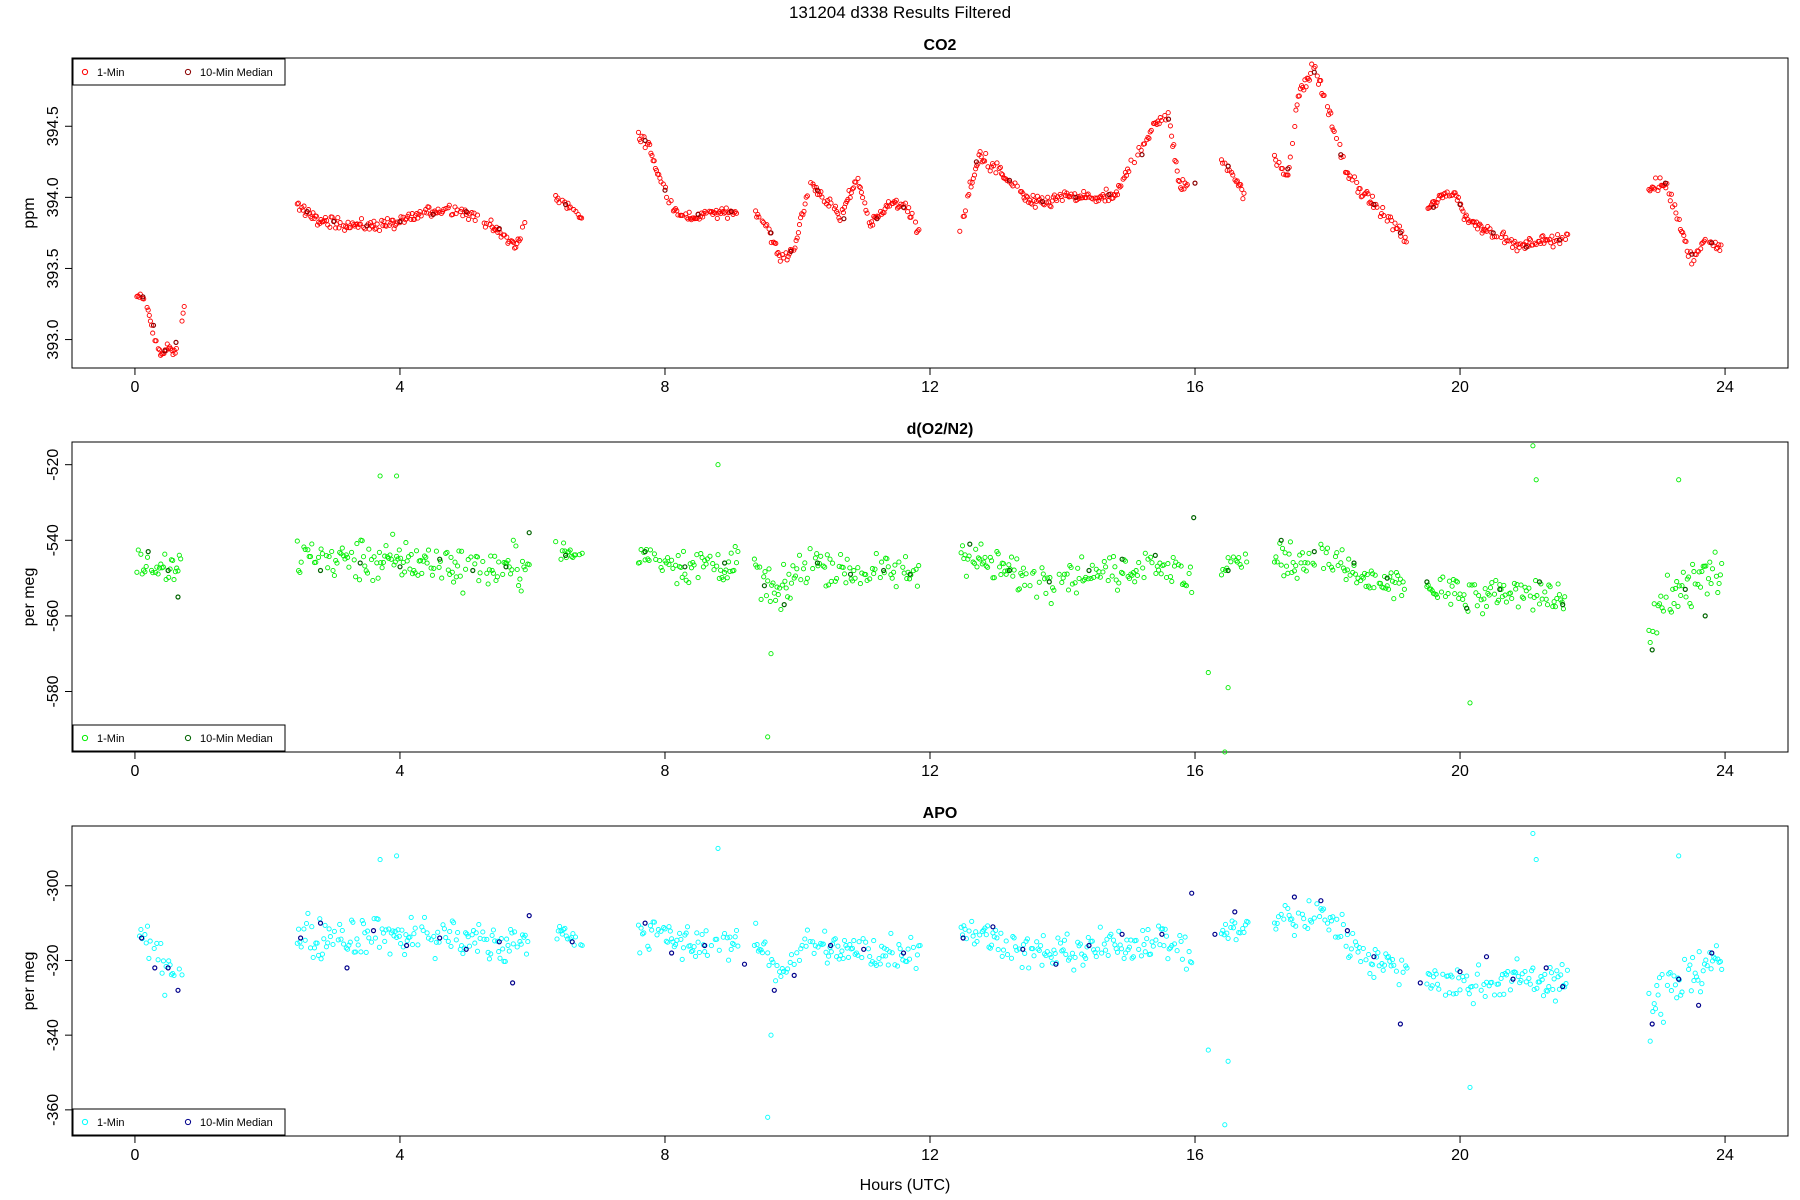  I want to click on y-tick-label: -360, so click(53, 1110).